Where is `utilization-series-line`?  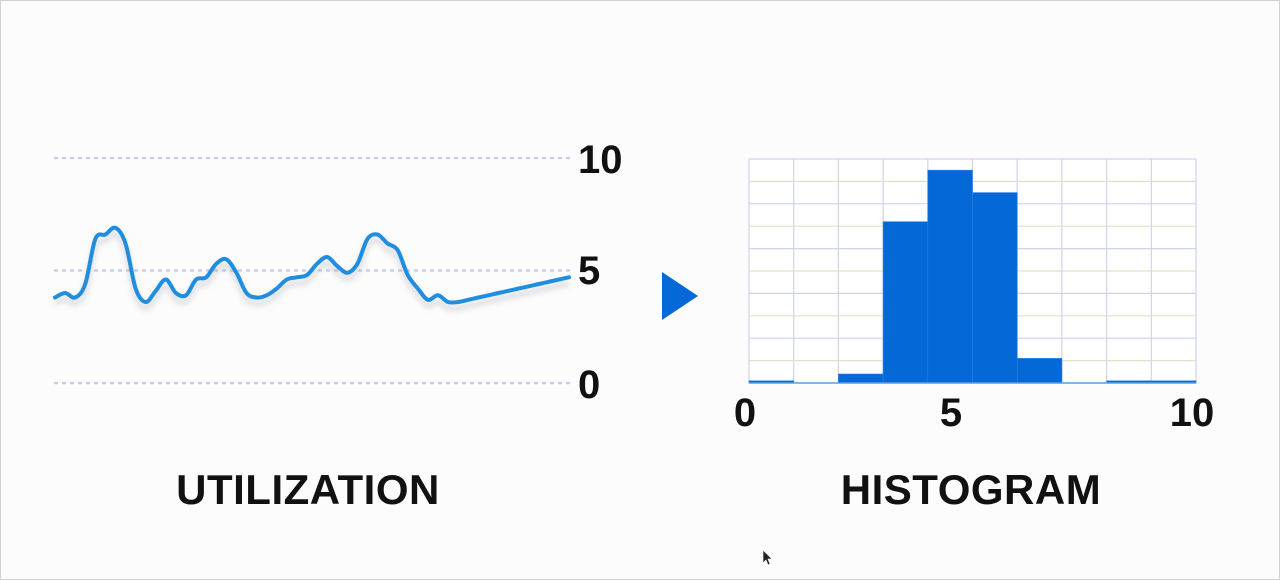
utilization-series-line is located at coordinates (312, 265).